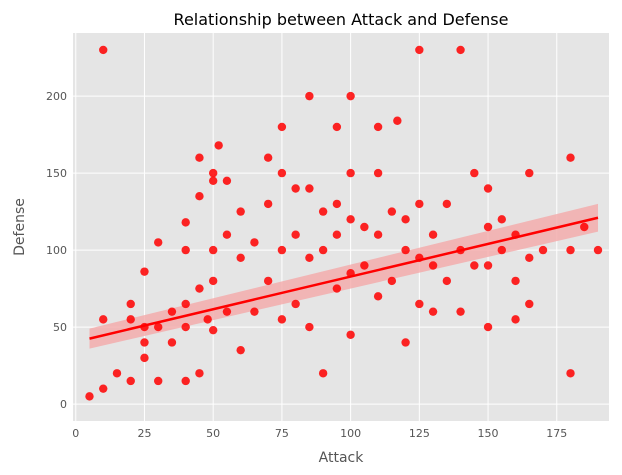 The width and height of the screenshot is (622, 475). Describe the element at coordinates (488, 433) in the screenshot. I see `x-tick-label: 150` at that location.